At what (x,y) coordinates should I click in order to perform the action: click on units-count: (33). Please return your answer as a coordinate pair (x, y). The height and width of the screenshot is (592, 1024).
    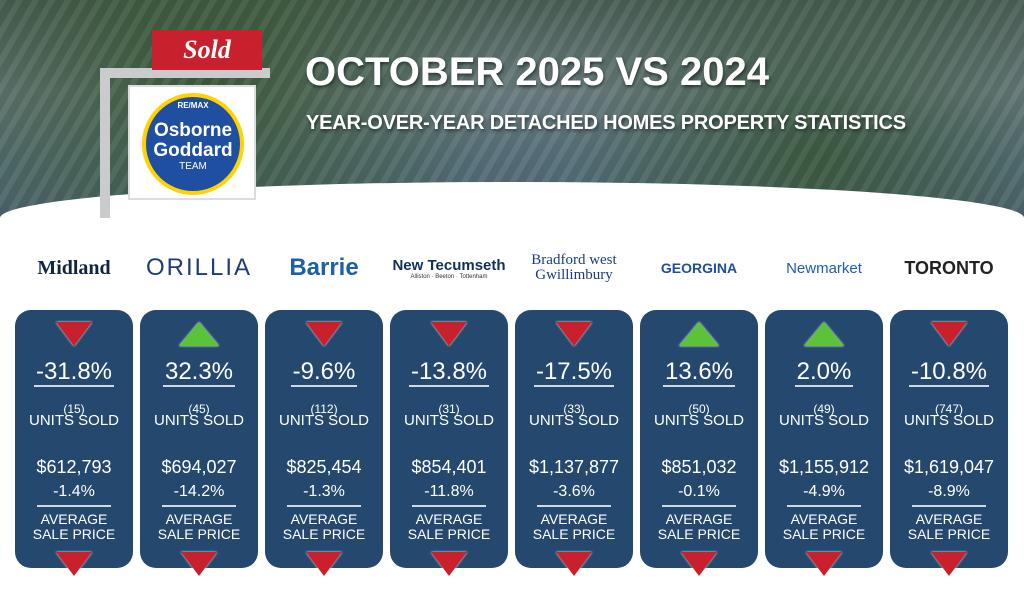
    Looking at the image, I should click on (574, 409).